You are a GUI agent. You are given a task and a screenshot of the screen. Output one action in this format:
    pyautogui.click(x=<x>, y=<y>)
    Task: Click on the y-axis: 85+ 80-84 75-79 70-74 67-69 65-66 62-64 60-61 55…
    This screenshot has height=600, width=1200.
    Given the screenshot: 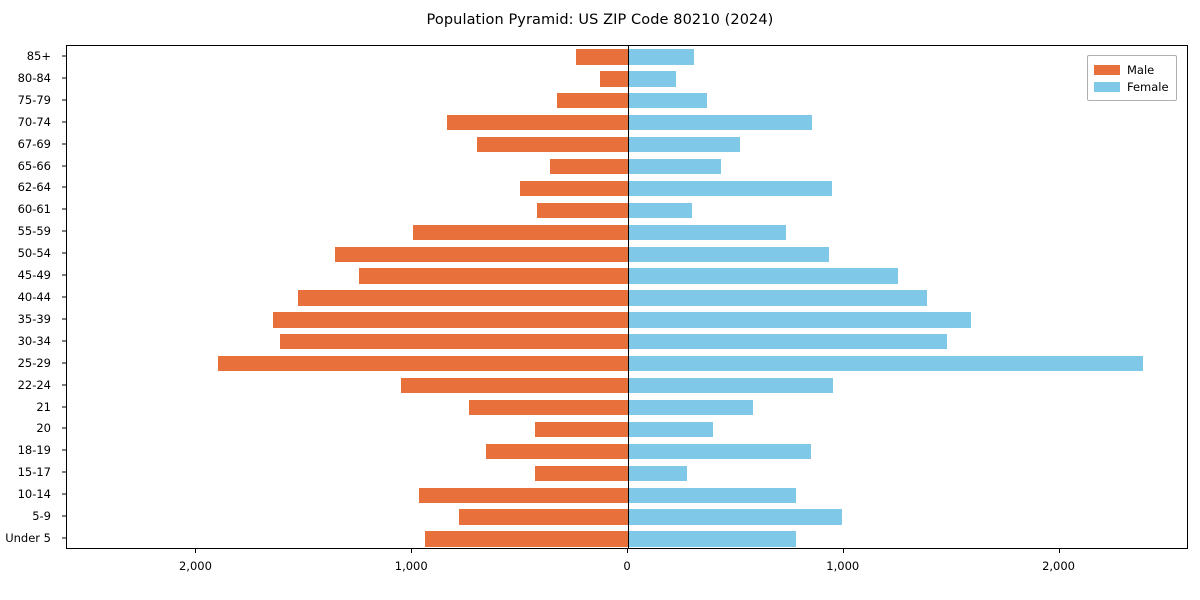 What is the action you would take?
    pyautogui.click(x=30, y=297)
    